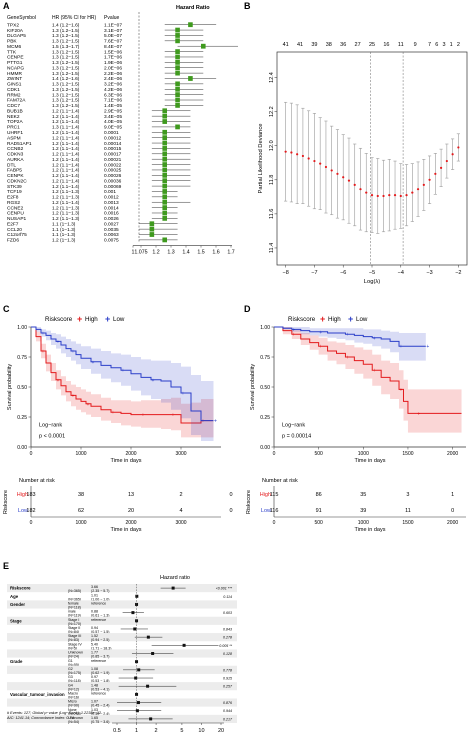 The height and width of the screenshot is (737, 474). I want to click on lasso-top-count-label: 2, so click(458, 45).